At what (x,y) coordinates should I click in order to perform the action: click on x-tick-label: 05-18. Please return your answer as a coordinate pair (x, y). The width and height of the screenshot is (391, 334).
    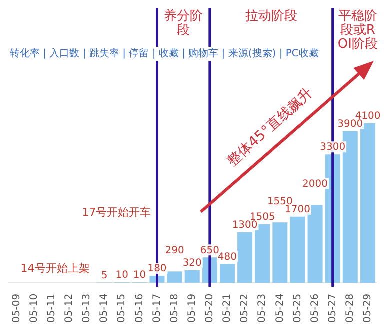
    Looking at the image, I should click on (174, 309).